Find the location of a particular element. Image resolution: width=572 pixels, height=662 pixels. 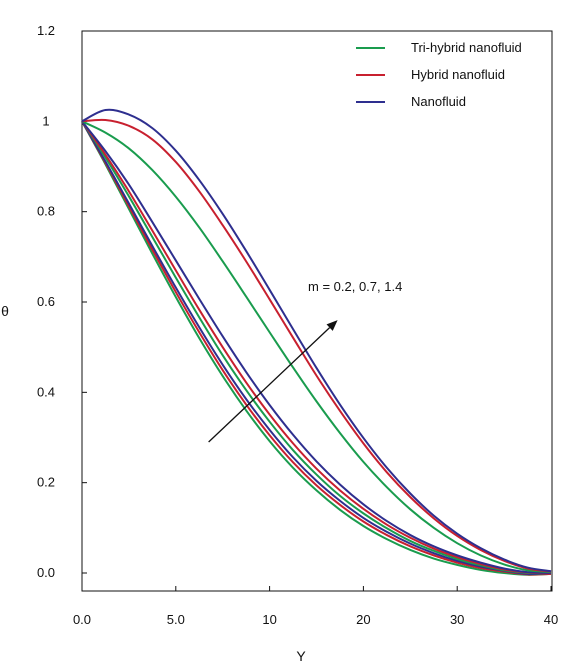

annotation: m = 0.2, 0.7, 1.4 is located at coordinates (305, 361).